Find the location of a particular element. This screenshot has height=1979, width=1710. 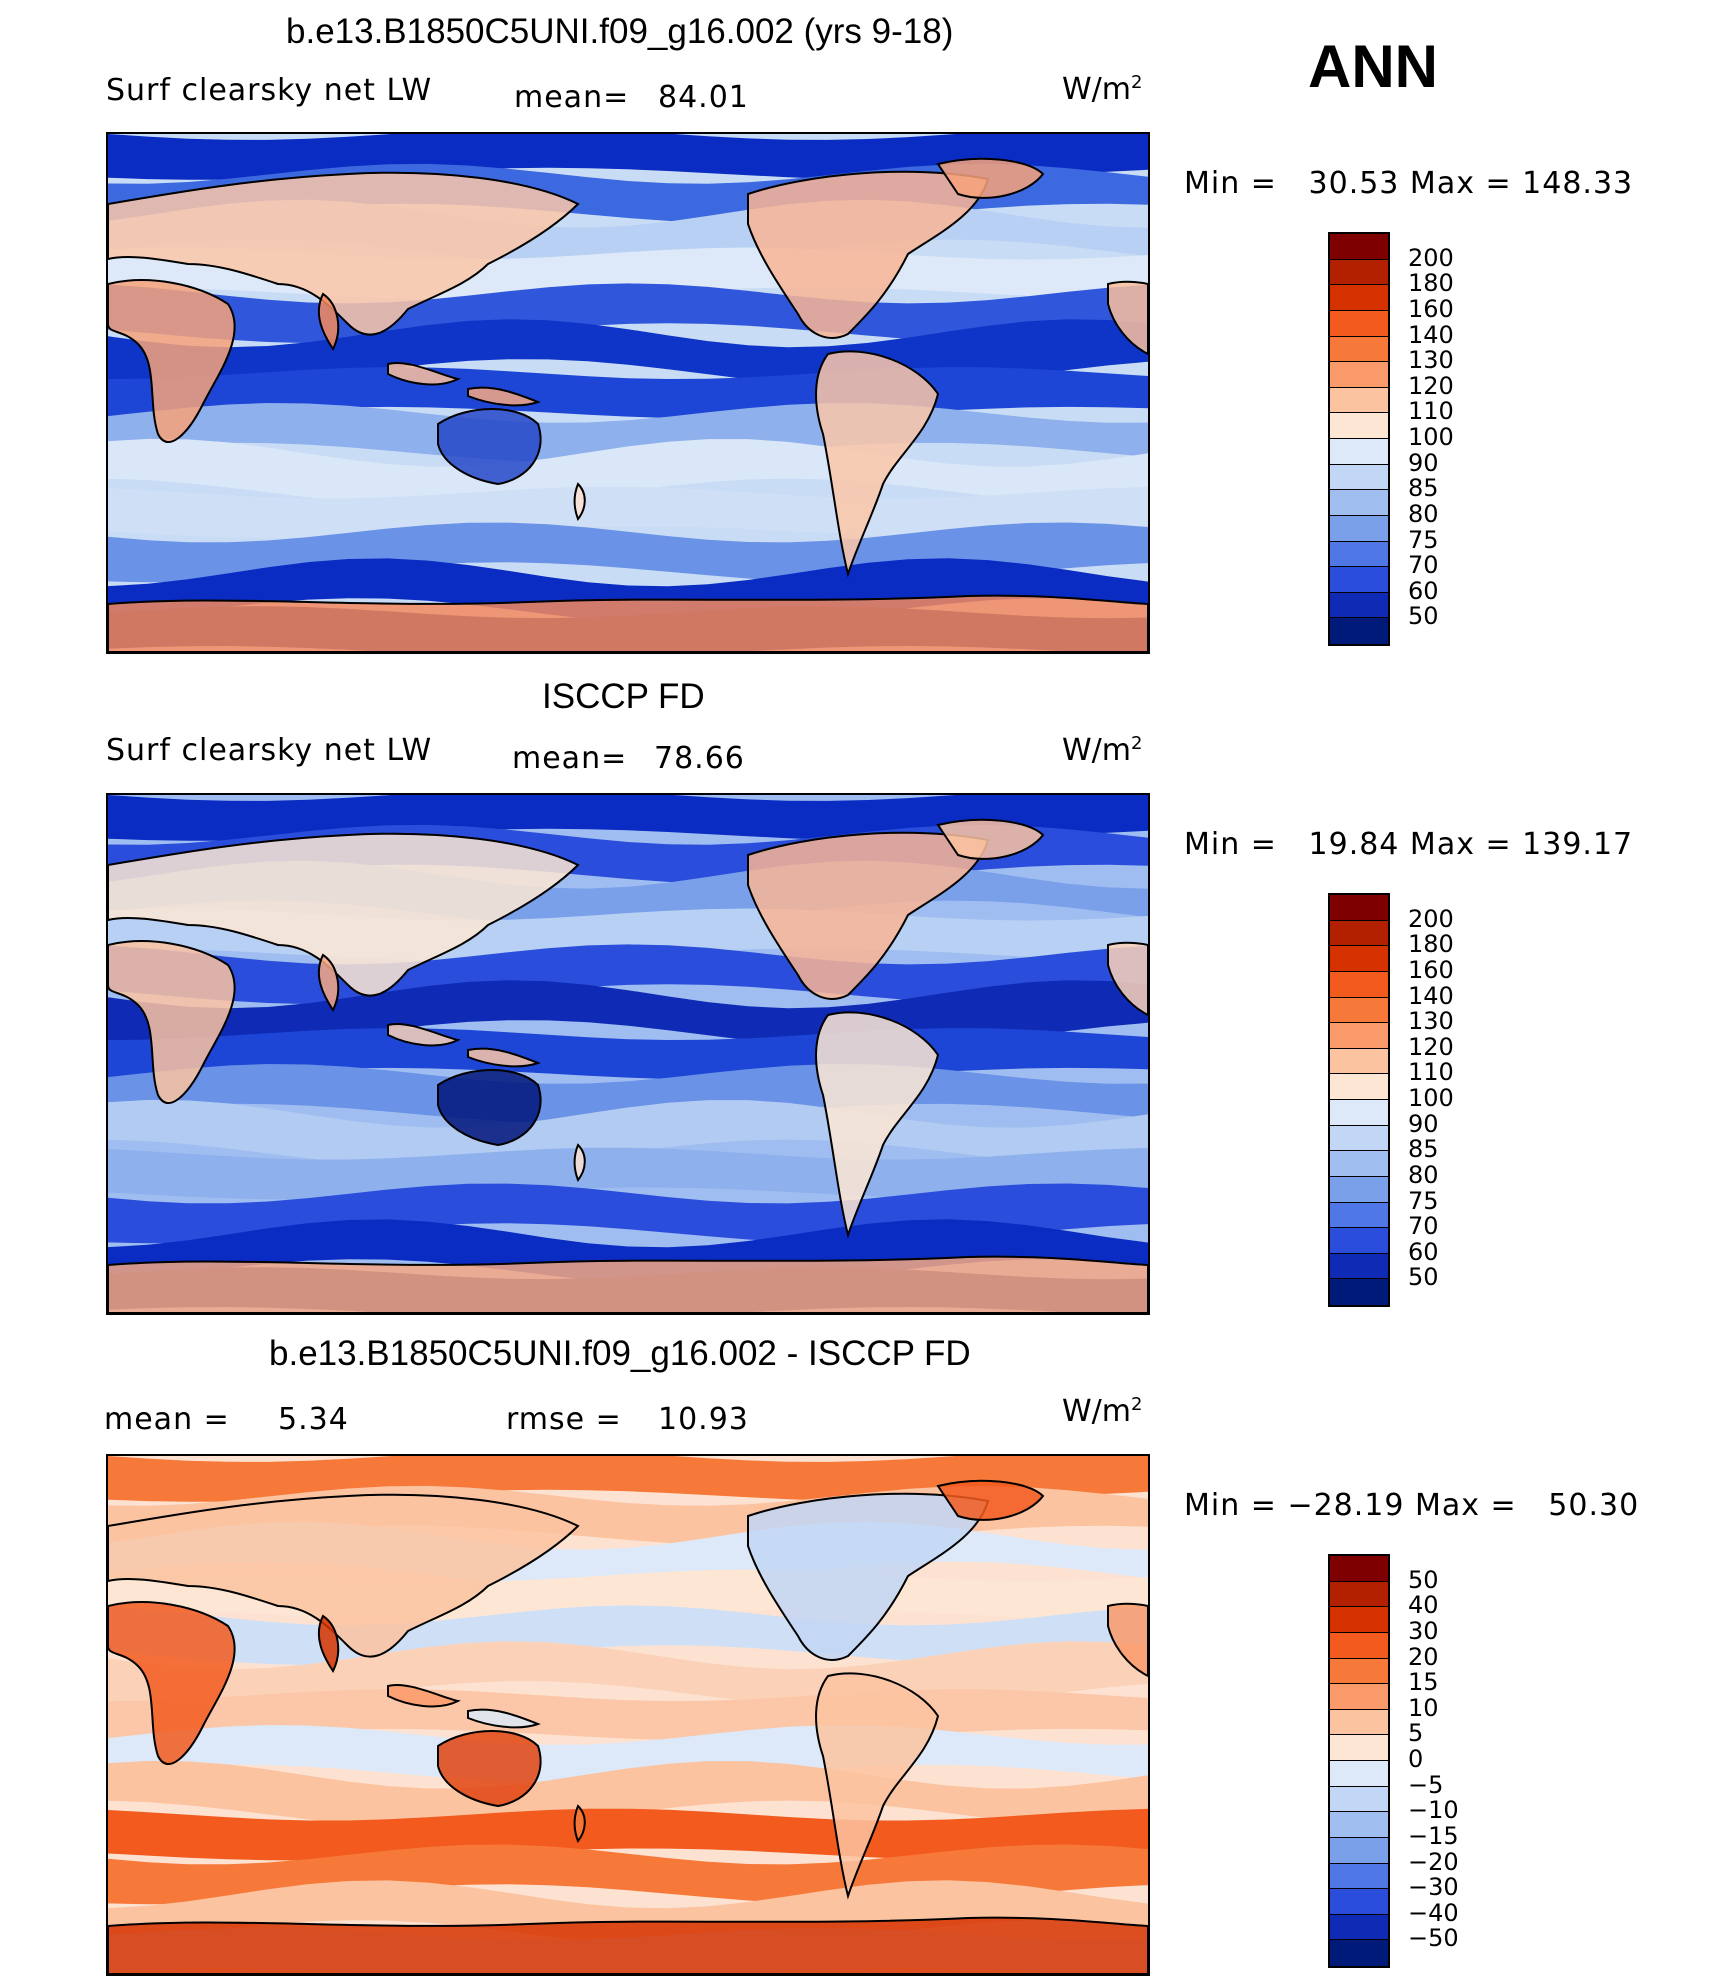

panel-2-mean-label: mean= is located at coordinates (570, 758).